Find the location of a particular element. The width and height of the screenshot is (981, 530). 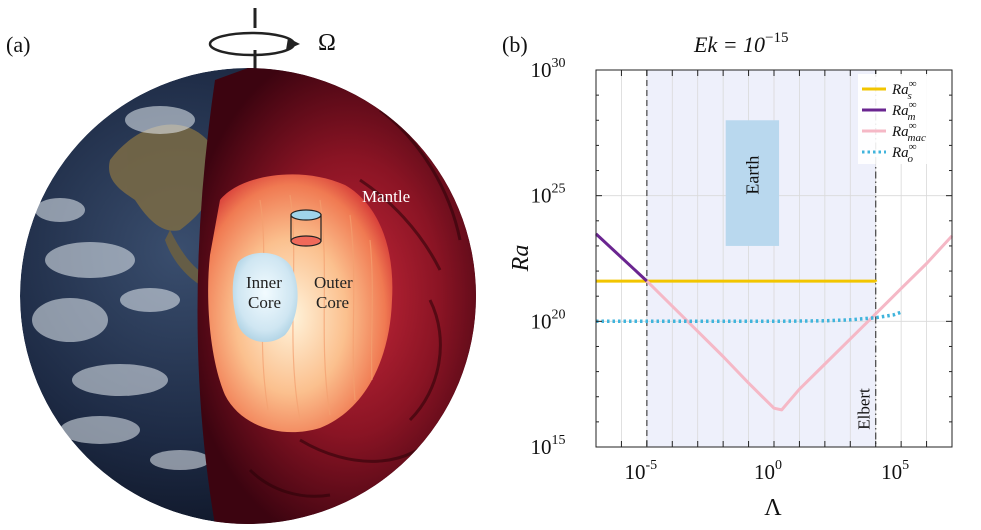

legend-label-s: Ra∞ s is located at coordinates (904, 90).